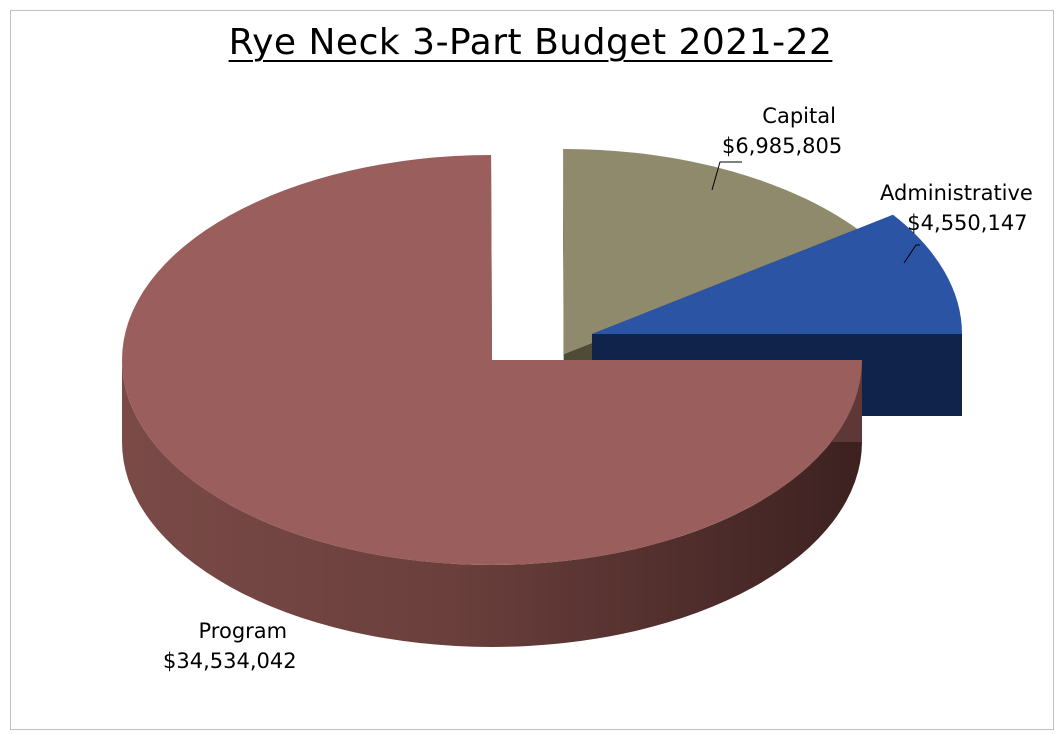 The width and height of the screenshot is (1061, 735). What do you see at coordinates (530, 42) in the screenshot?
I see `chart-title: Rye Neck 3-Part Budget 2021-22` at bounding box center [530, 42].